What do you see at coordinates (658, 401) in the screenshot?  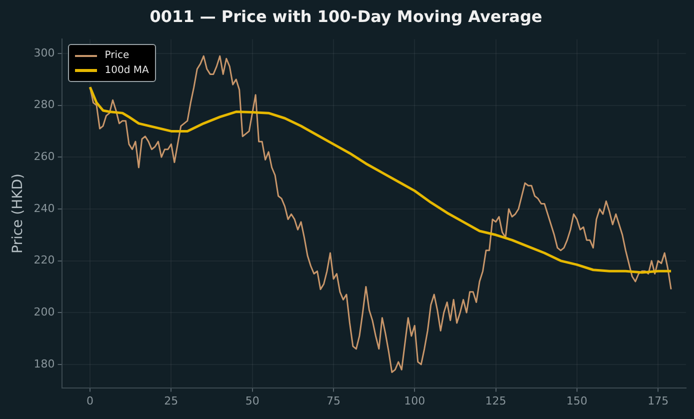 I see `x-tick-label: 175` at bounding box center [658, 401].